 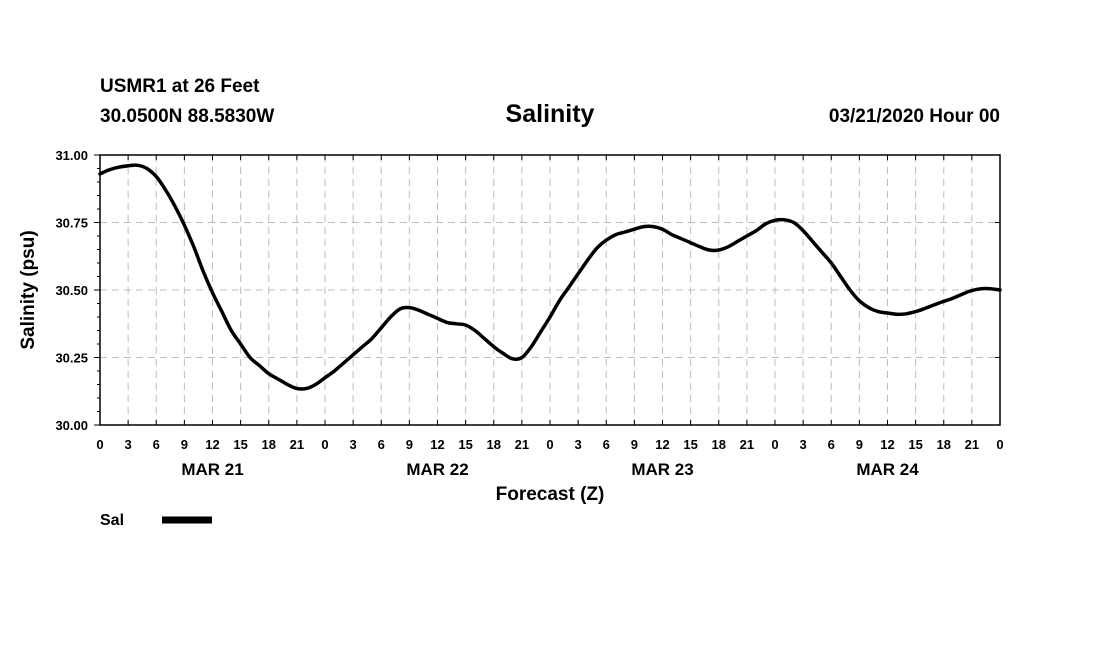 I want to click on day-label: MAR 22, so click(x=437, y=469).